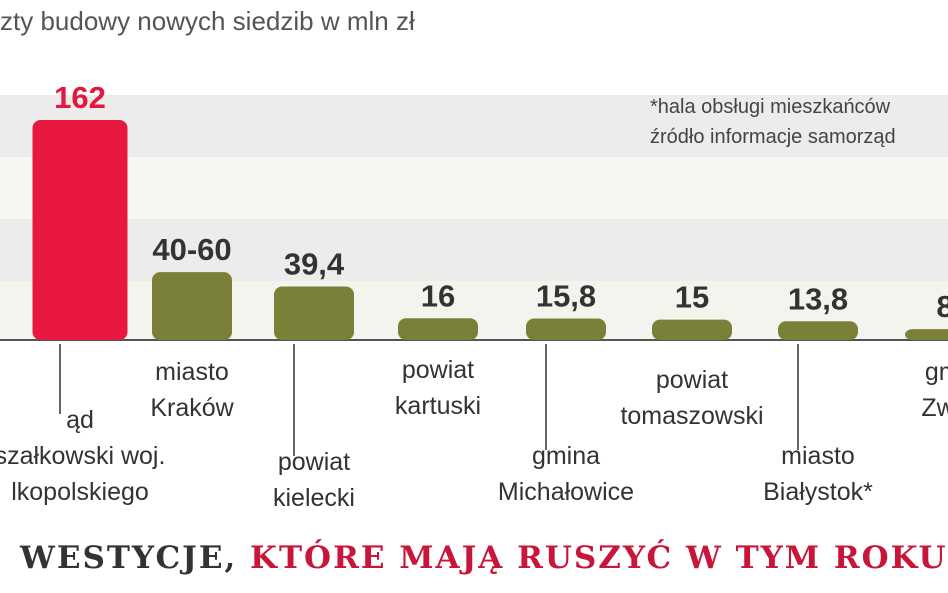 The image size is (948, 593). What do you see at coordinates (692, 398) in the screenshot?
I see `category-label: powiat tomaszowski` at bounding box center [692, 398].